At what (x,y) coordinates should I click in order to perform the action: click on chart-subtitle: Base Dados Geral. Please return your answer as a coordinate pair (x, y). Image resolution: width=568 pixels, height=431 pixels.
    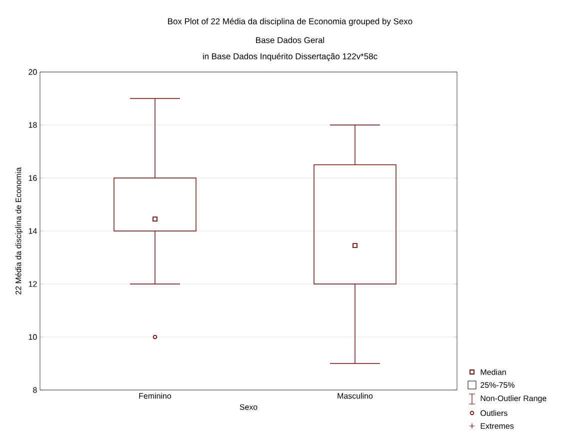
    Looking at the image, I should click on (290, 40).